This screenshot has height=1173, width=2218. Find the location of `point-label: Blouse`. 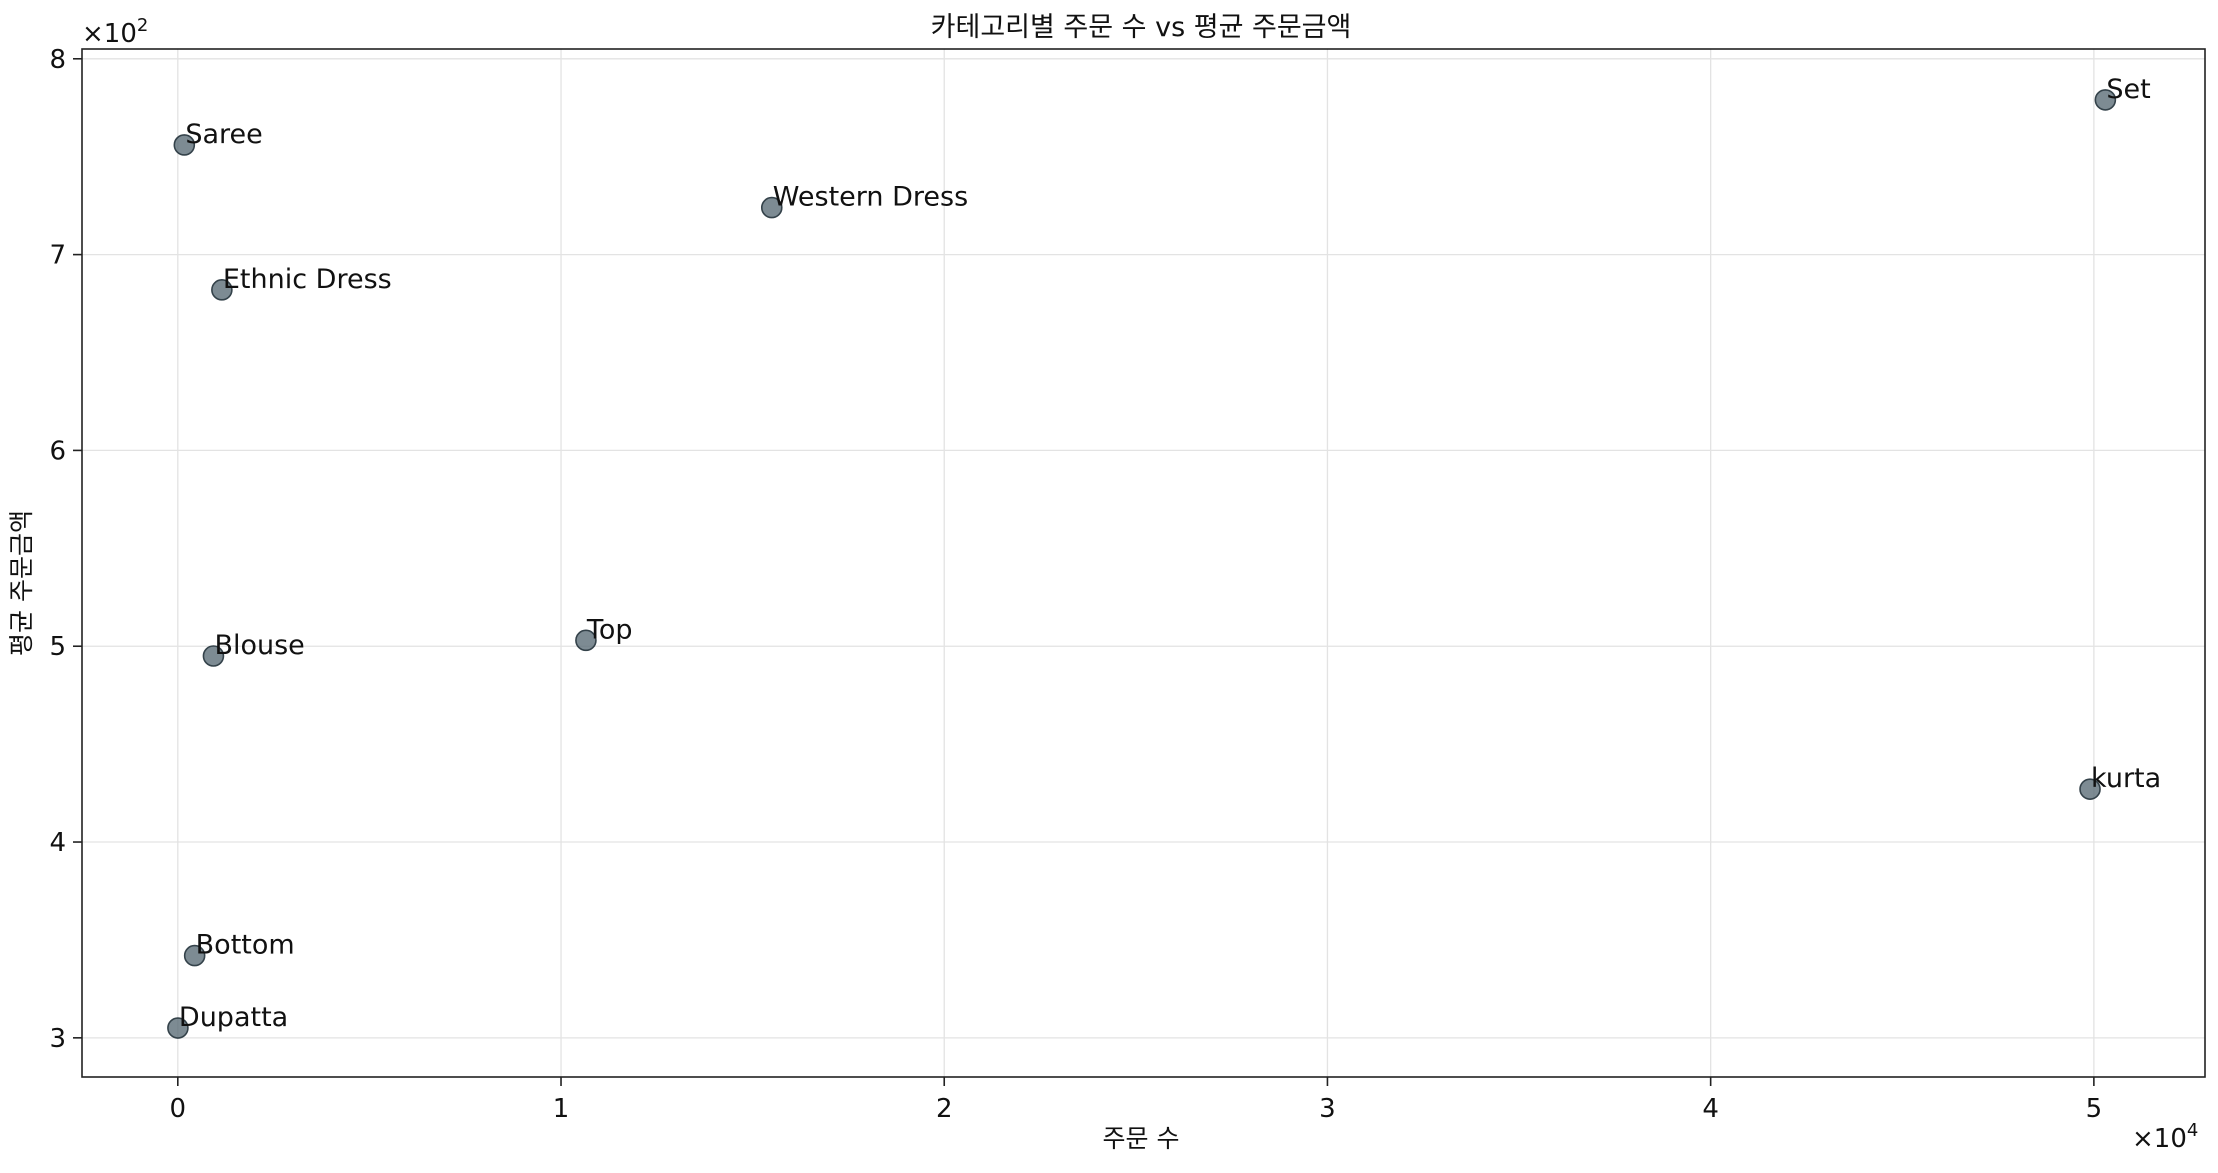

point-label: Blouse is located at coordinates (259, 645).